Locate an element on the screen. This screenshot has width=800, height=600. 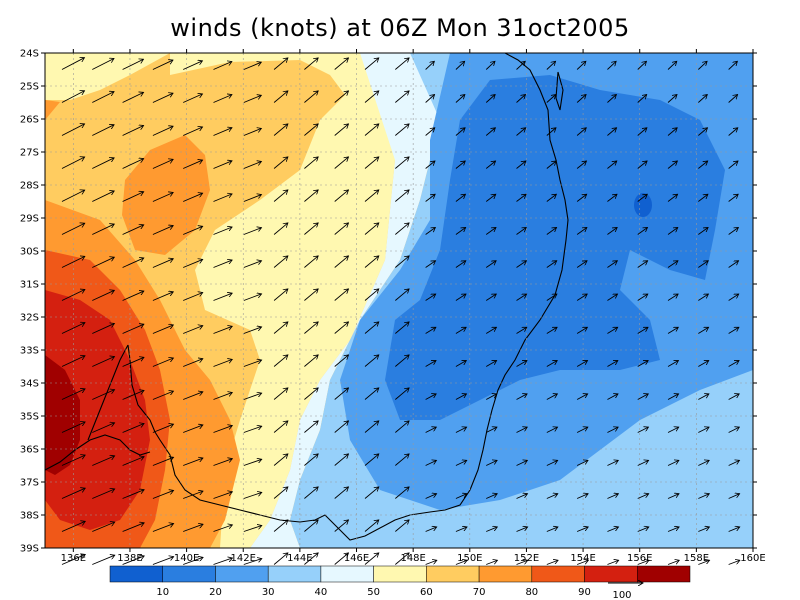
colorbar-tick-label: 70 is located at coordinates (479, 592).